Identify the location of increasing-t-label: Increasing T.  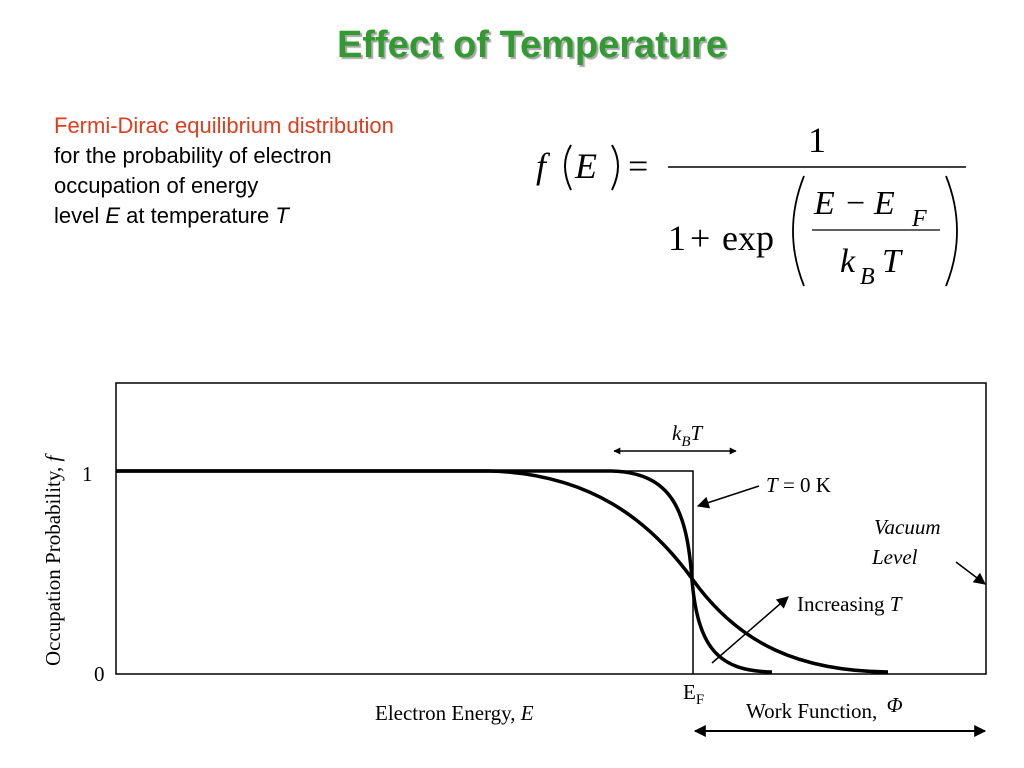
(850, 604).